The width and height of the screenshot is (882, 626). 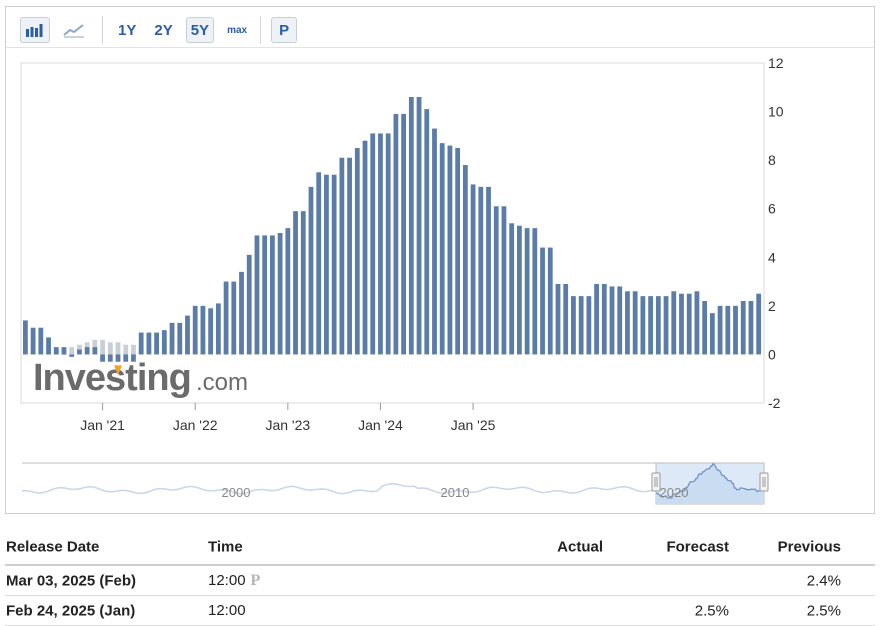 I want to click on navigator-axis-label: 2020, so click(x=674, y=492).